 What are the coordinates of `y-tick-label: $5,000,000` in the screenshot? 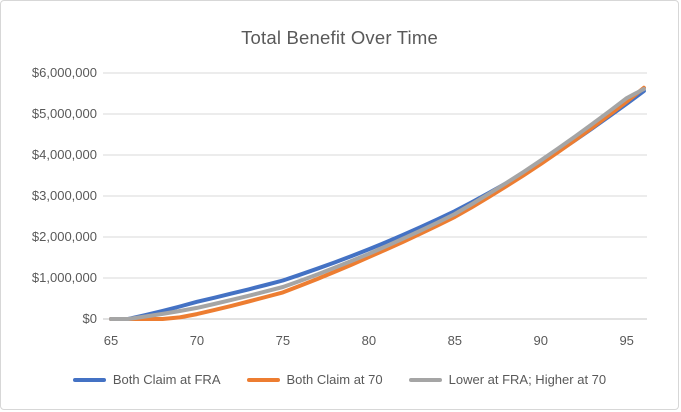 It's located at (64, 113).